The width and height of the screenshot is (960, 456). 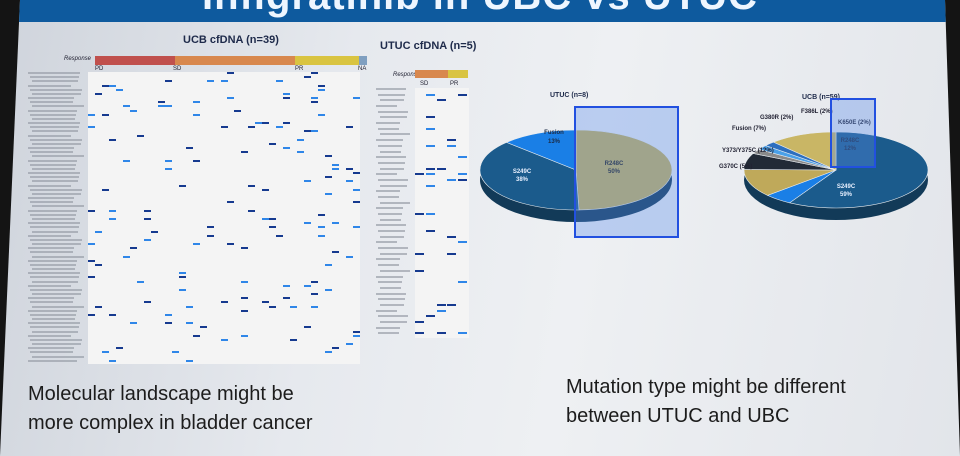 I want to click on ucb-response-bar, so click(x=231, y=60).